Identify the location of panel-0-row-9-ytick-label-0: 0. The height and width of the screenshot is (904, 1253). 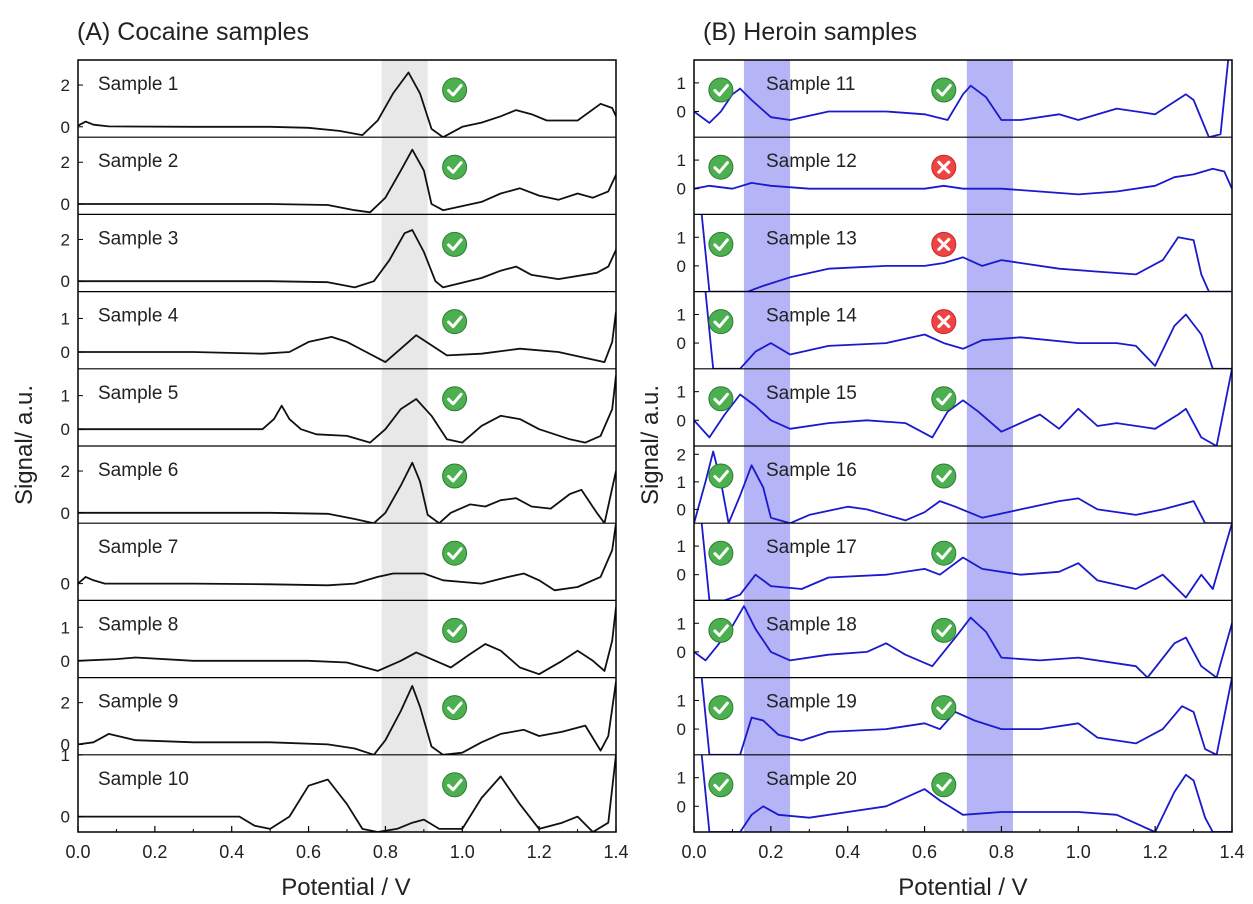
(65, 744).